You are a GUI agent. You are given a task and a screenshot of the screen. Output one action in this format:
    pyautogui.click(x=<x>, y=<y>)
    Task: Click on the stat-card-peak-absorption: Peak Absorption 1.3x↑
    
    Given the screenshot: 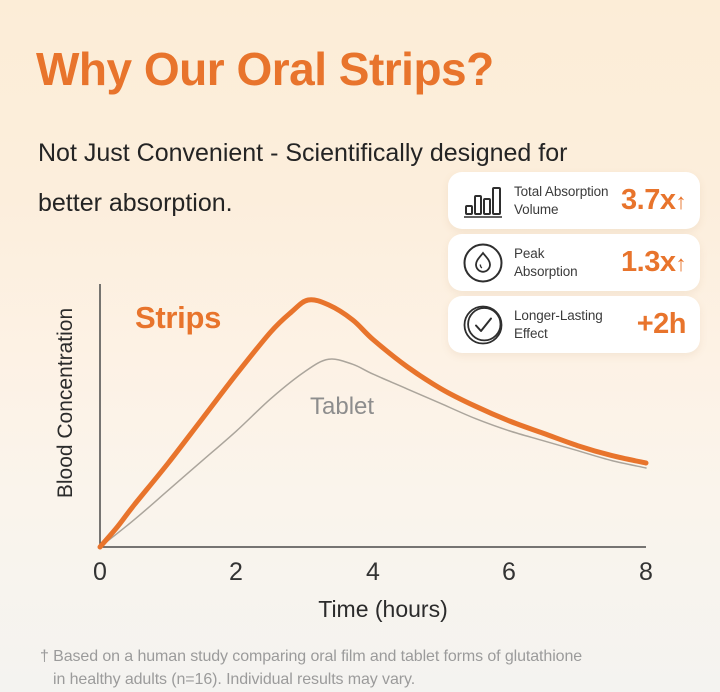 What is the action you would take?
    pyautogui.click(x=574, y=262)
    